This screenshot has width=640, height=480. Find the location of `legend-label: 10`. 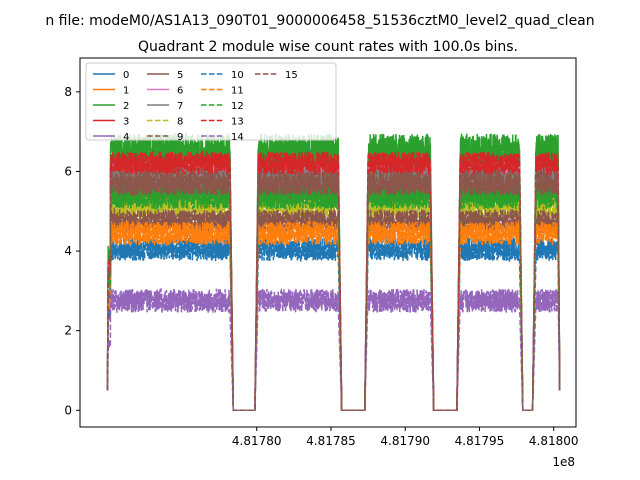

legend-label: 10 is located at coordinates (237, 75).